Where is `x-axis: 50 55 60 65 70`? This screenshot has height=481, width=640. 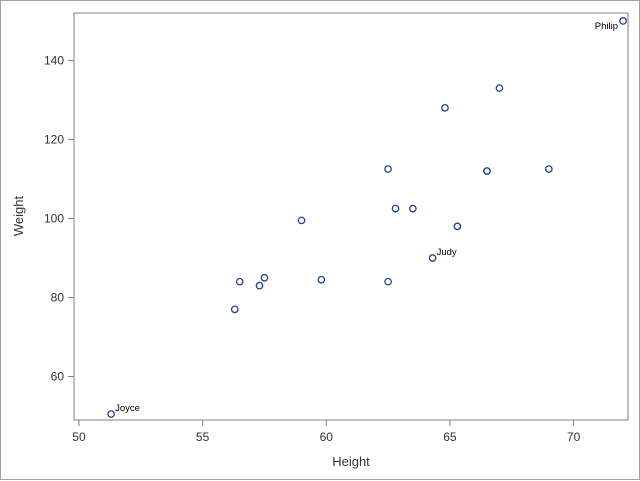
x-axis: 50 55 60 65 70 is located at coordinates (326, 432).